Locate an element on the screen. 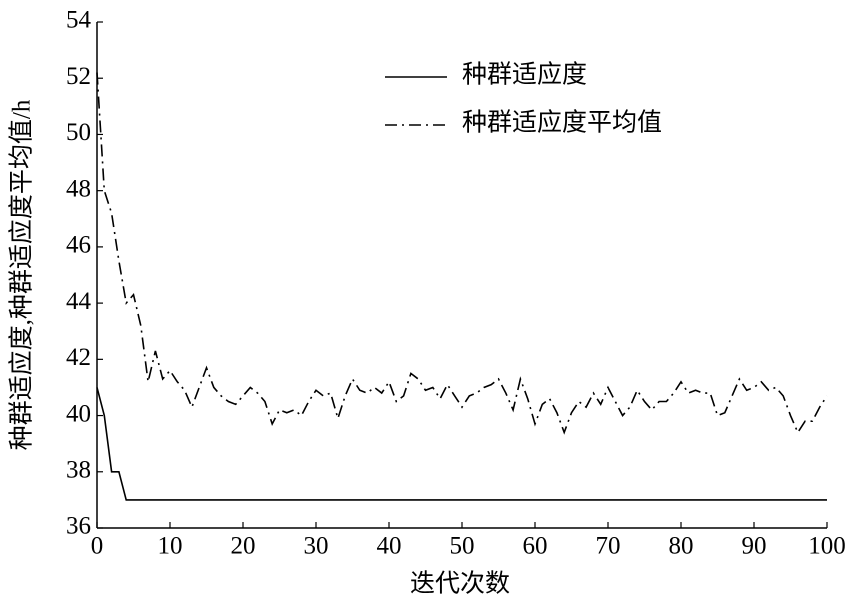 Image resolution: width=850 pixels, height=609 pixels. x-tick-label: 100 is located at coordinates (827, 546).